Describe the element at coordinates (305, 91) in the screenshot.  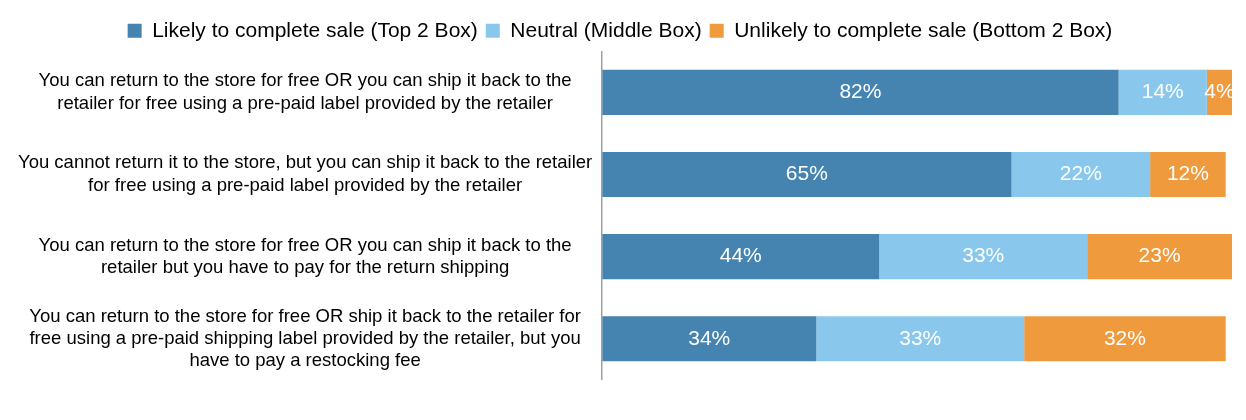
I see `y-tick-label: You can return to the store for free OR you can ship it back to the retailer for free using a pre-paid label provided by the retailer` at that location.